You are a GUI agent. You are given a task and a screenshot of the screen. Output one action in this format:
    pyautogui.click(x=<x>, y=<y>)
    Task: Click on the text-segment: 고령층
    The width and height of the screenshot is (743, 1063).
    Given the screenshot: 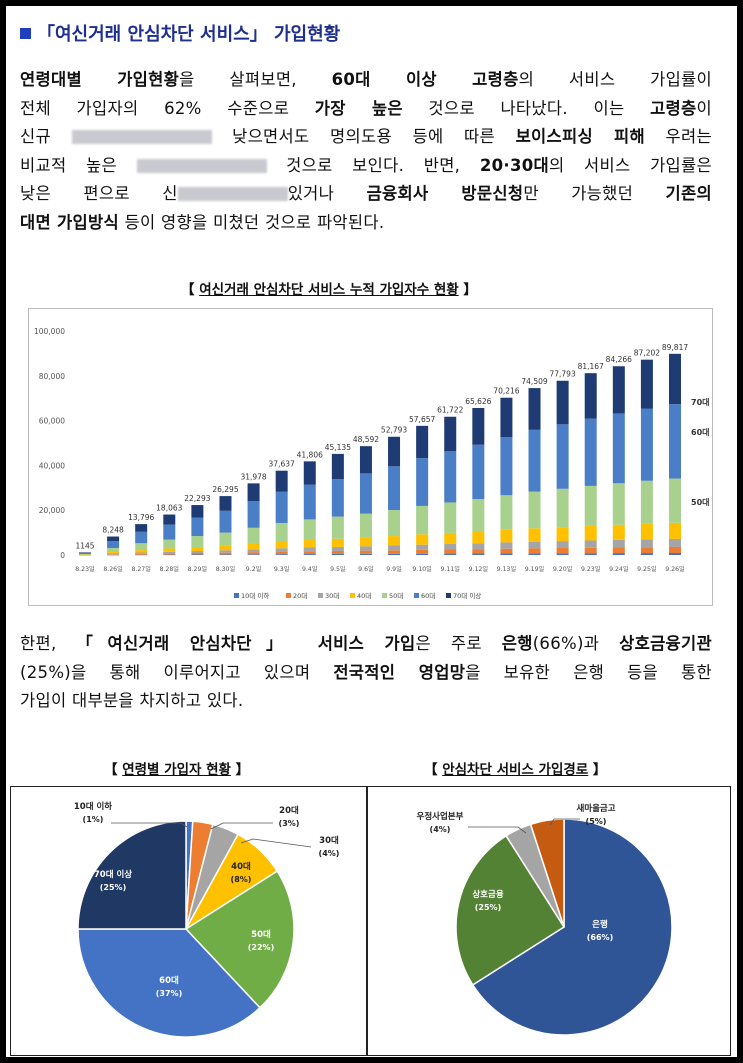 What is the action you would take?
    pyautogui.click(x=673, y=108)
    